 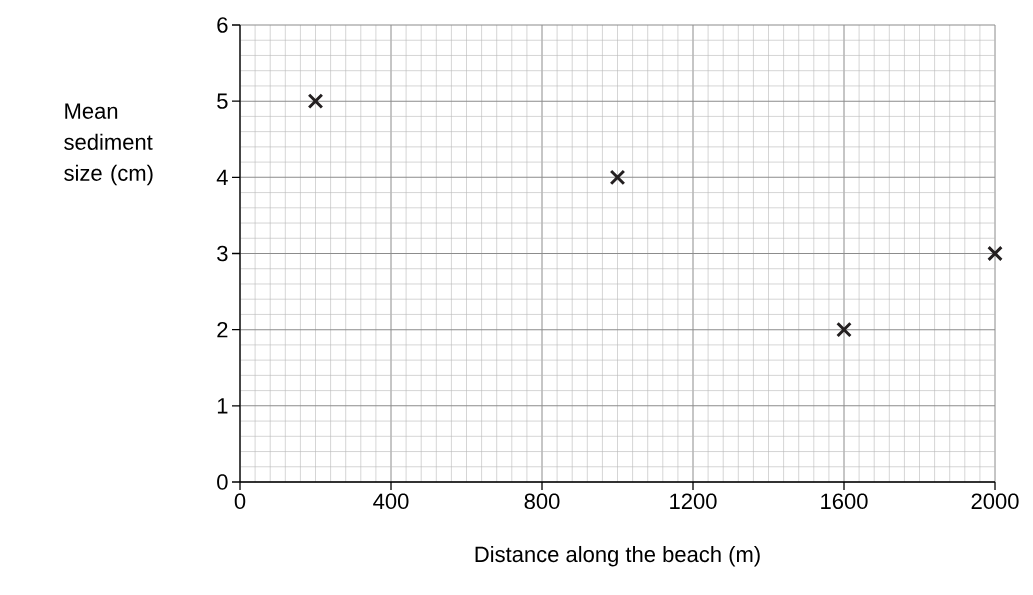 What do you see at coordinates (391, 501) in the screenshot?
I see `x-tick-label: 400` at bounding box center [391, 501].